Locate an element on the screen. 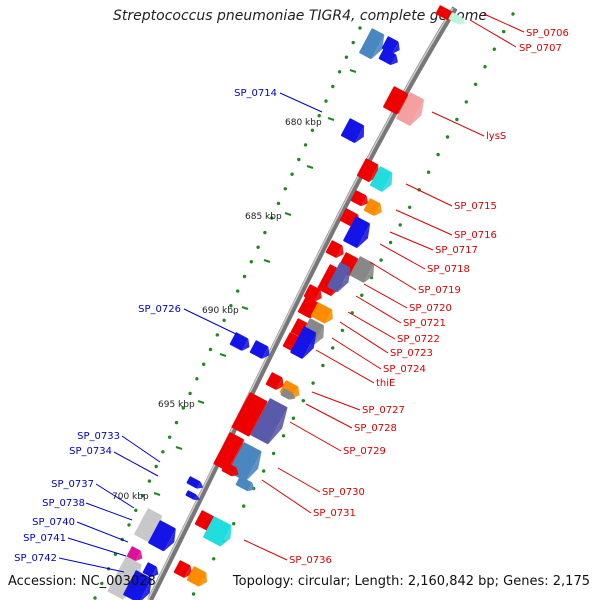 The height and width of the screenshot is (600, 600). gene-label: SP_0720 is located at coordinates (430, 308).